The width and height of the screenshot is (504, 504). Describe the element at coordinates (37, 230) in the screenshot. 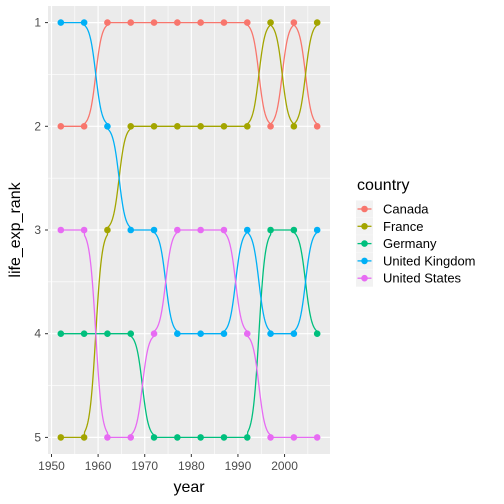

I see `y-tick-label: 3` at that location.